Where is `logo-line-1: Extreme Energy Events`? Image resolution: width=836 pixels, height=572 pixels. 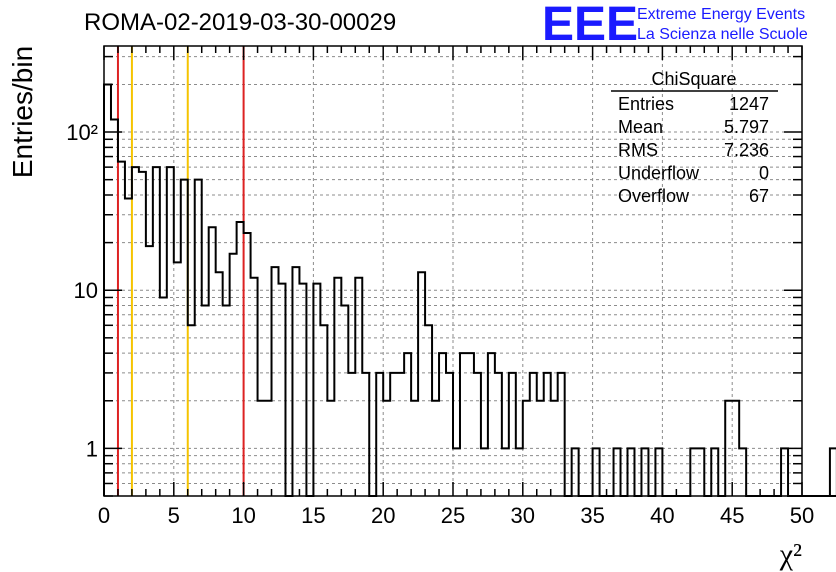
logo-line-1: Extreme Energy Events is located at coordinates (721, 14).